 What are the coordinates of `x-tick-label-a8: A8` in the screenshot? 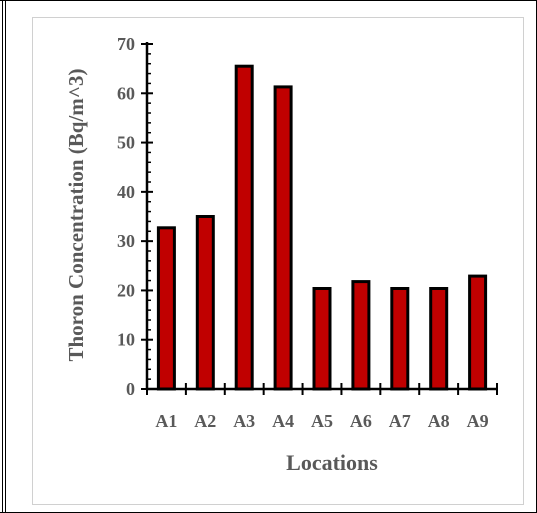 It's located at (439, 421).